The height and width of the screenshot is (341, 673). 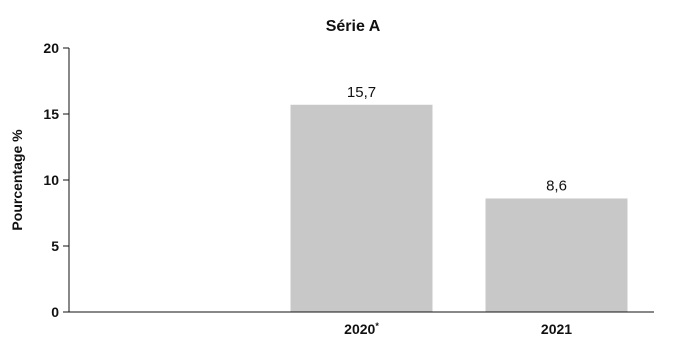 What do you see at coordinates (17, 180) in the screenshot?
I see `y-axis-label: Pourcentage %` at bounding box center [17, 180].